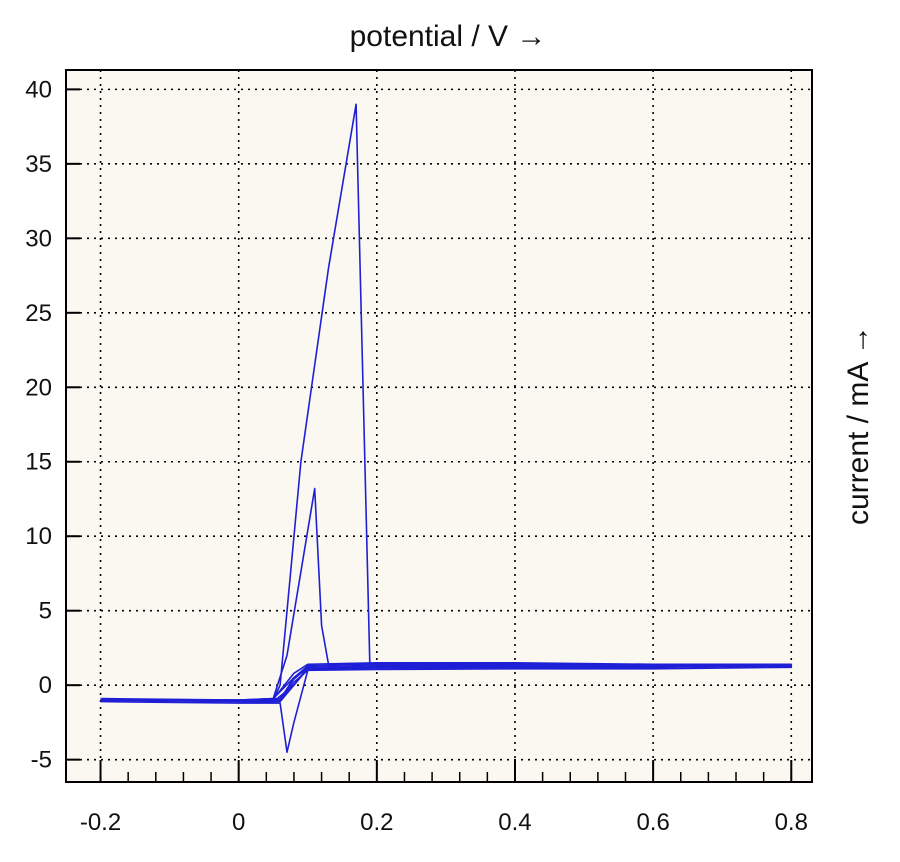 This screenshot has width=900, height=862. I want to click on x-tick-label: 0.6, so click(652, 822).